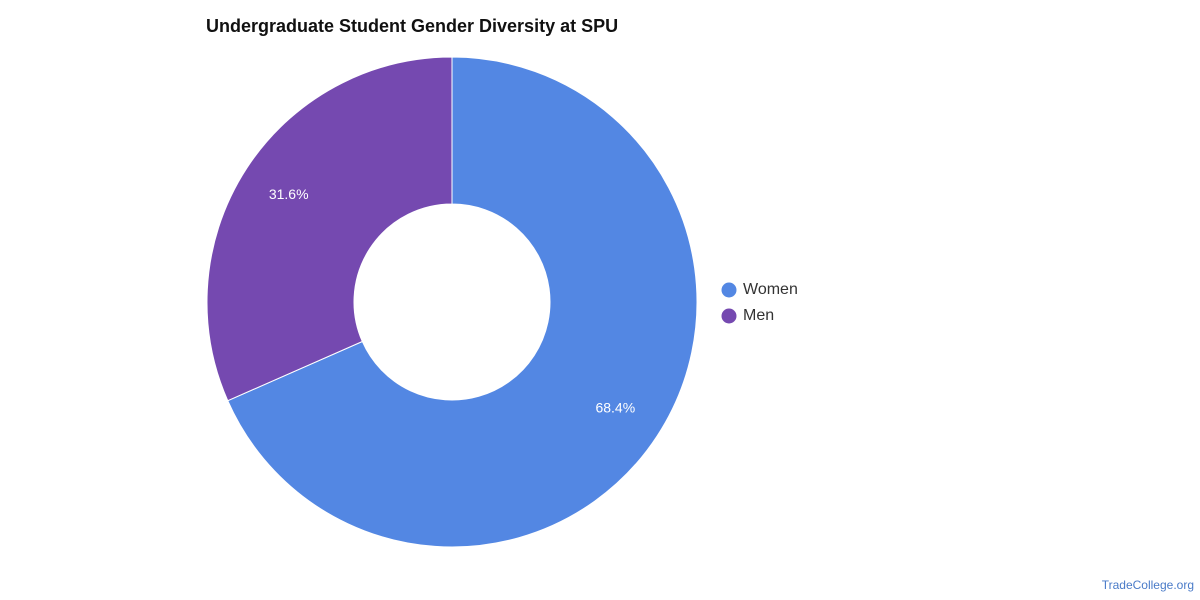 The image size is (1200, 600). What do you see at coordinates (1147, 585) in the screenshot?
I see `watermark-text: TradeCollege.org` at bounding box center [1147, 585].